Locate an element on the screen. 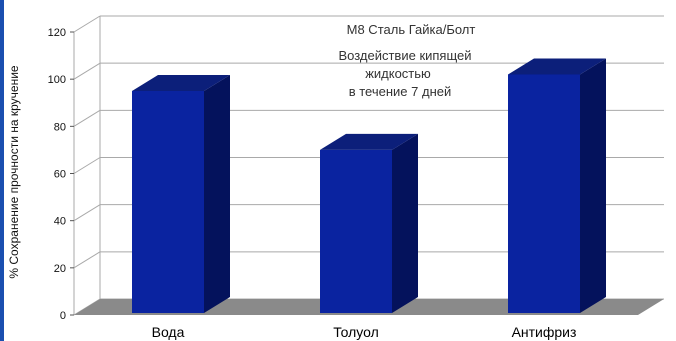  chart-subtitle-line-2: жидкостью is located at coordinates (398, 73).